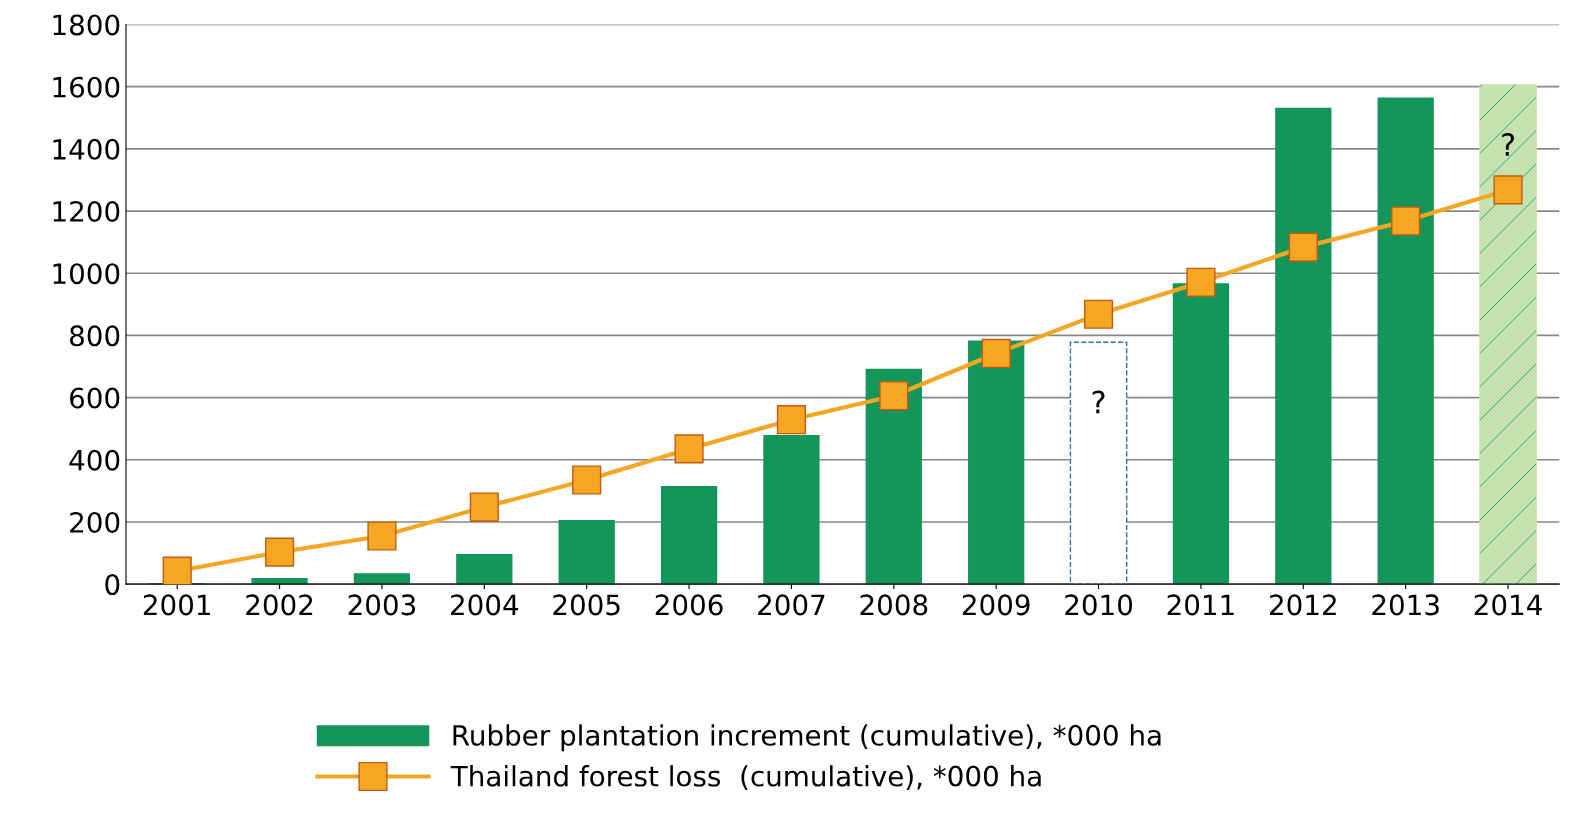 This screenshot has height=817, width=1575. Describe the element at coordinates (382, 605) in the screenshot. I see `x-tick-label: 2003` at that location.